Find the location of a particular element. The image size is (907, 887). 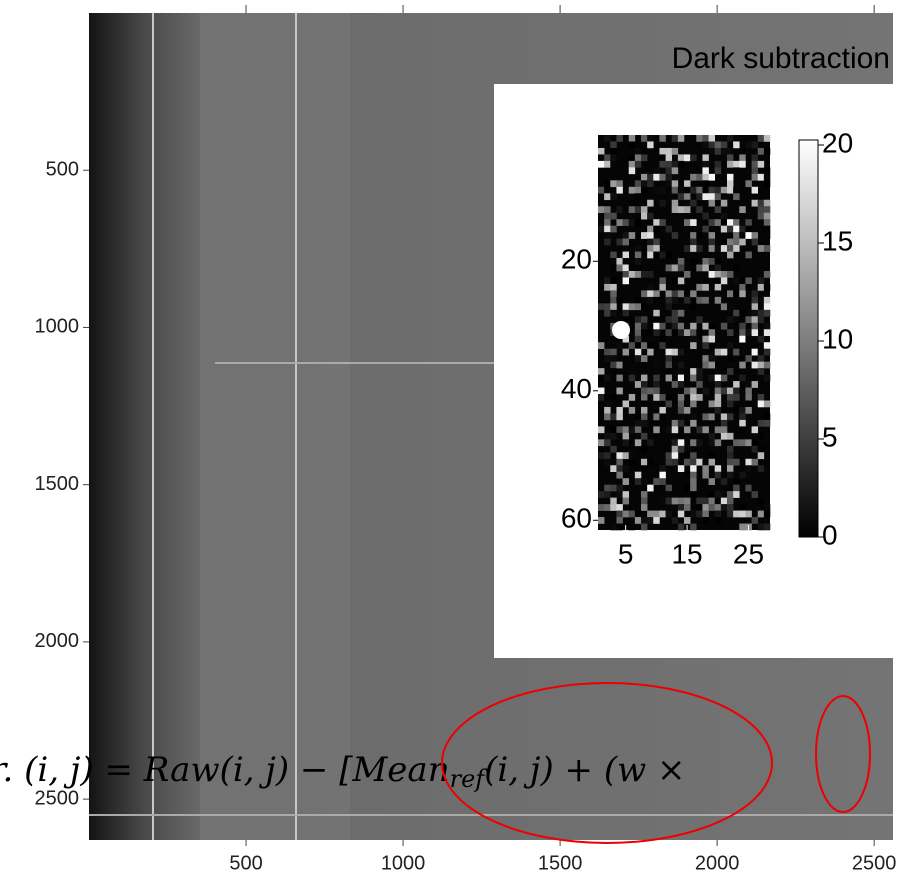

colorbar is located at coordinates (808, 338).